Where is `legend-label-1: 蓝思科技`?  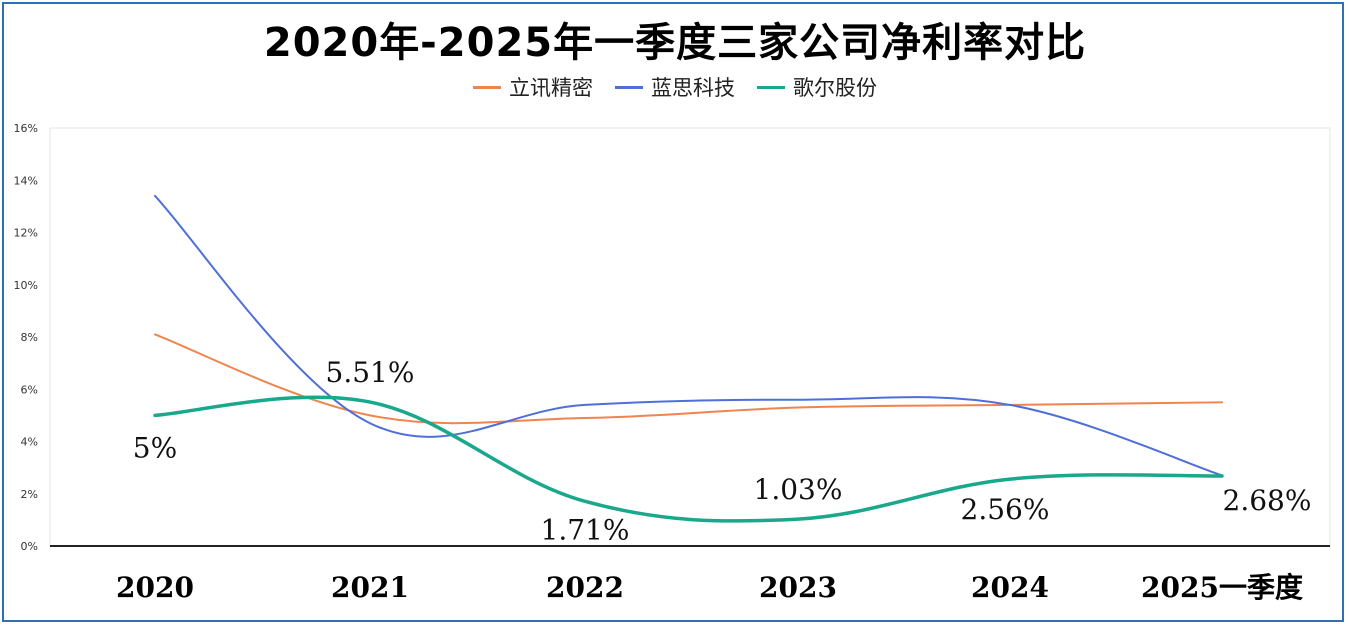
legend-label-1: 蓝思科技 is located at coordinates (693, 88).